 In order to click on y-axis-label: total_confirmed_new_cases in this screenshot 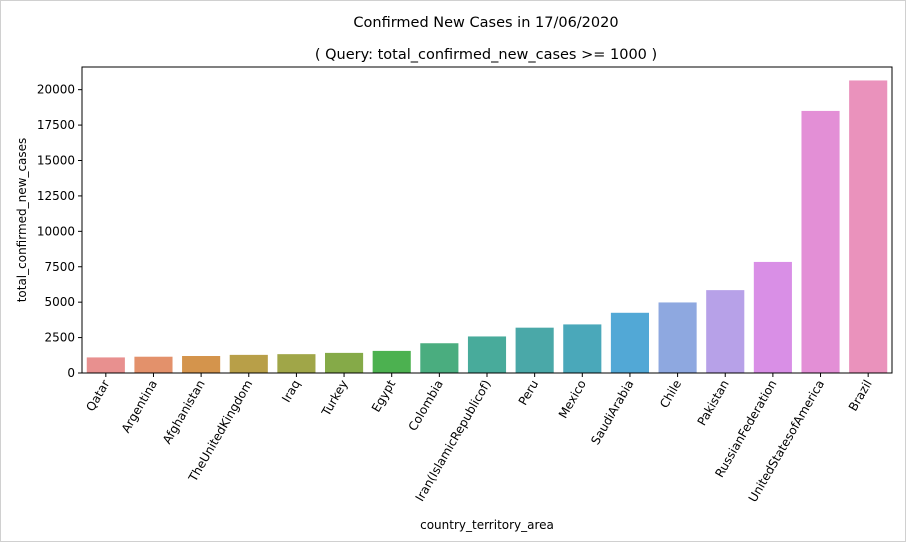, I will do `click(22, 220)`.